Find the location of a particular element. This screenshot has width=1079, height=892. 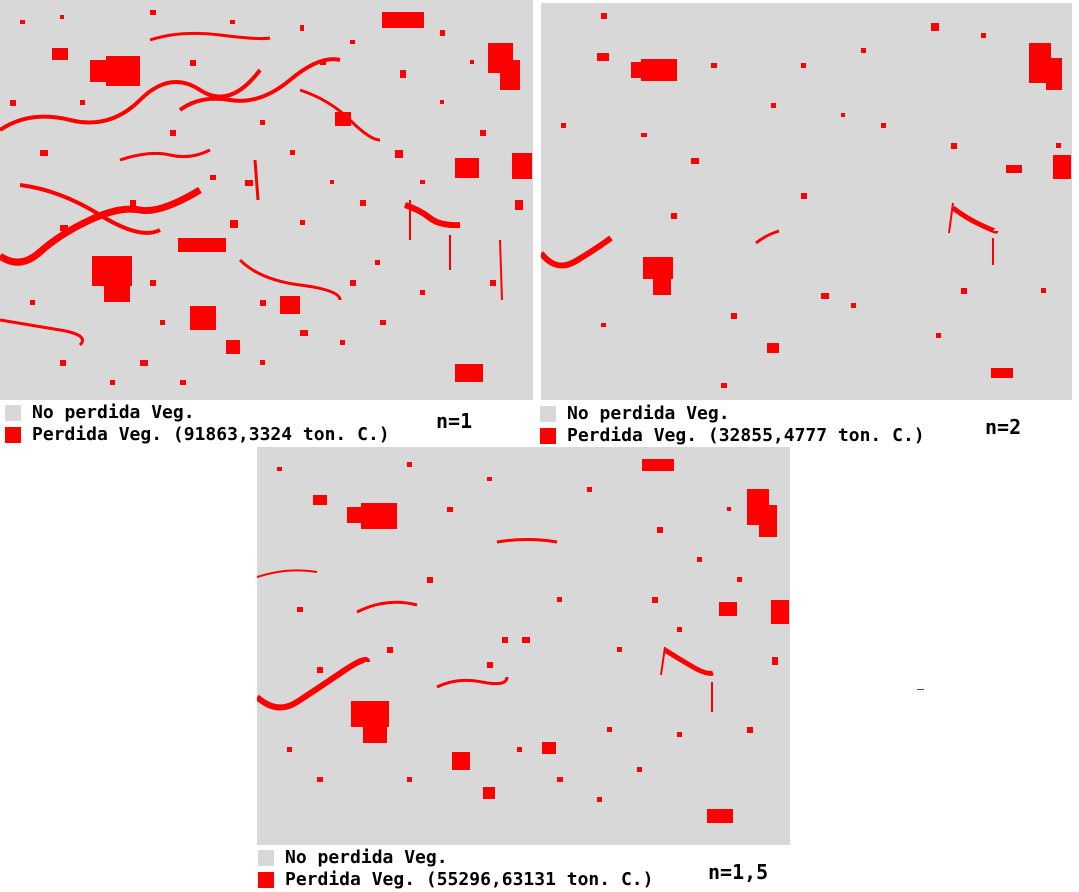

n-label-n15: n=1,5 is located at coordinates (738, 872).